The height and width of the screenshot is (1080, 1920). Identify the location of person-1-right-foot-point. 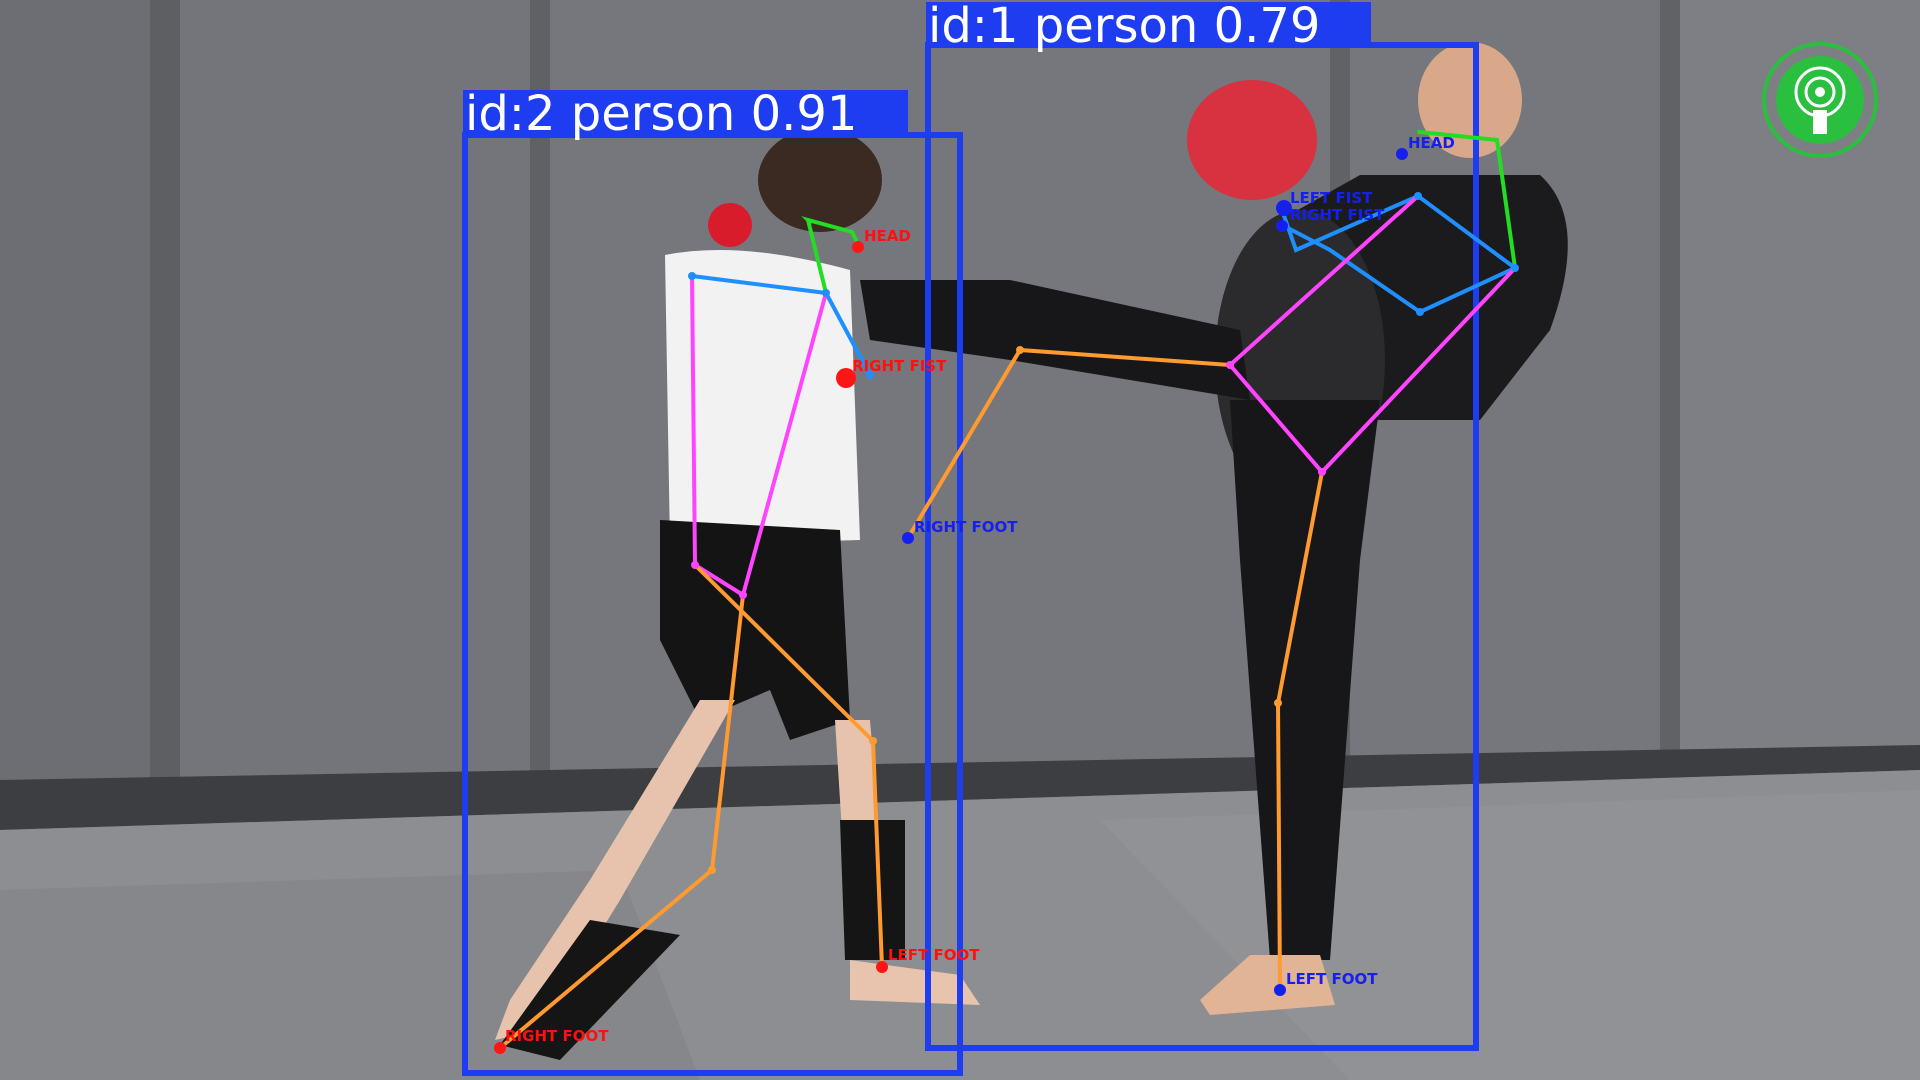
(908, 538).